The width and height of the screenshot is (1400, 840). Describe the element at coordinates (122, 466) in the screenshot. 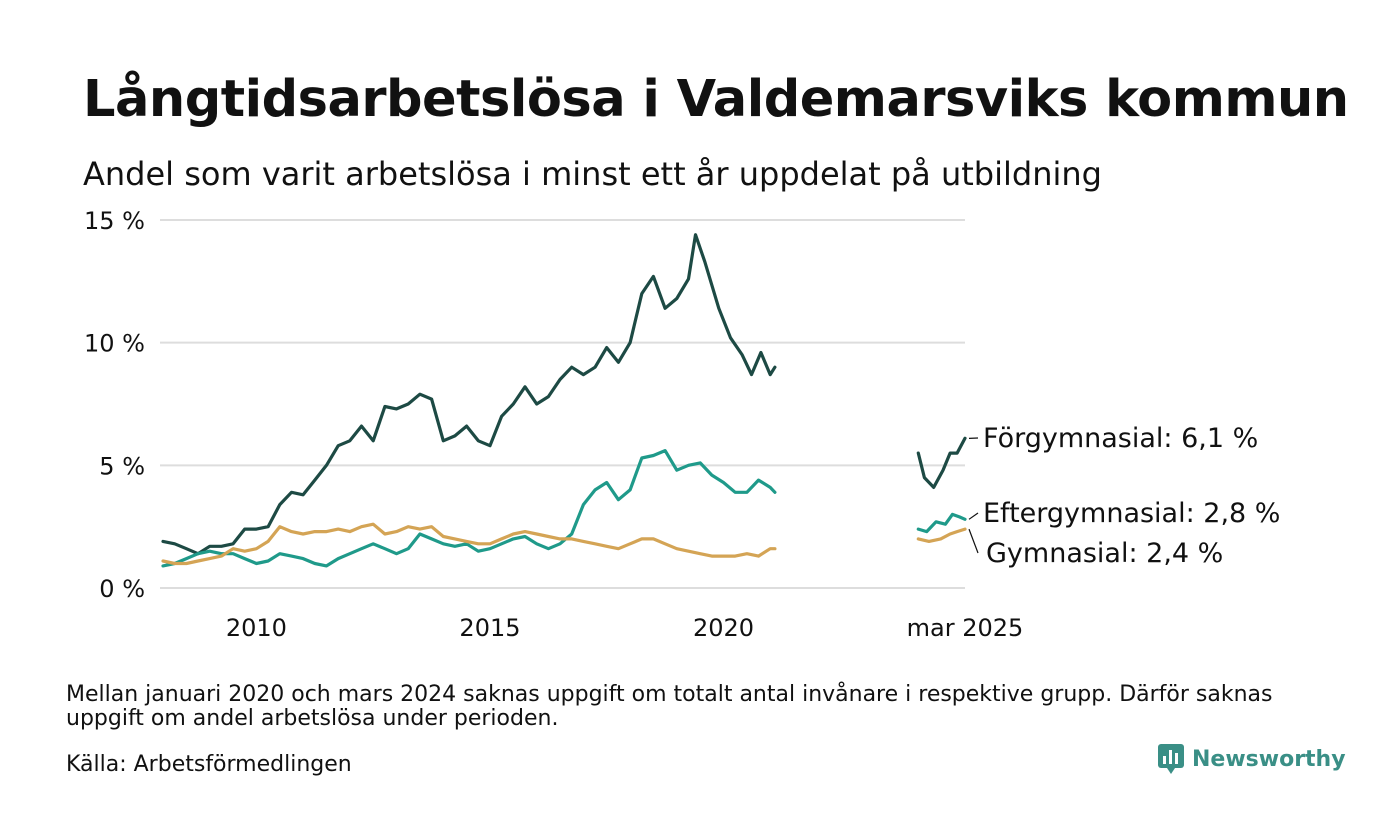

I see `y-tick-label: 5 %` at that location.